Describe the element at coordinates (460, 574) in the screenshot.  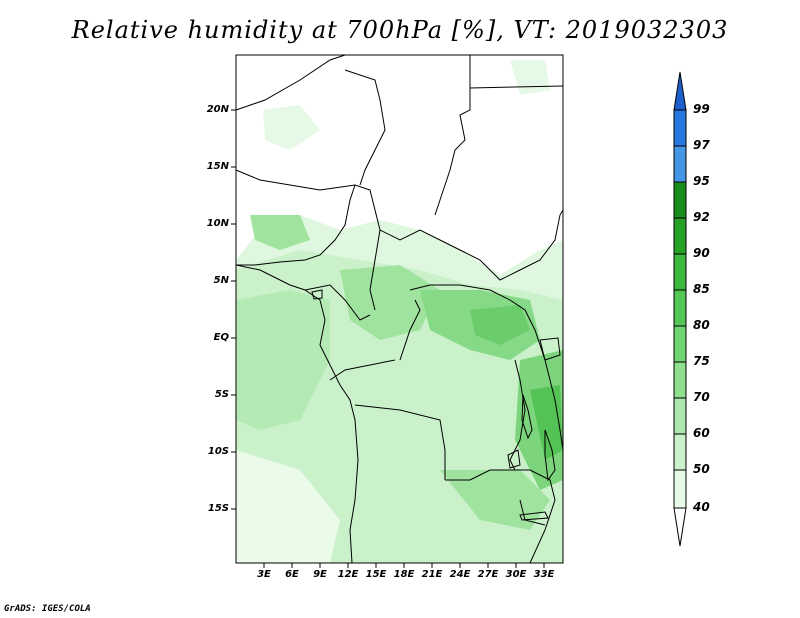
I see `lon-label-24e: 24E` at that location.